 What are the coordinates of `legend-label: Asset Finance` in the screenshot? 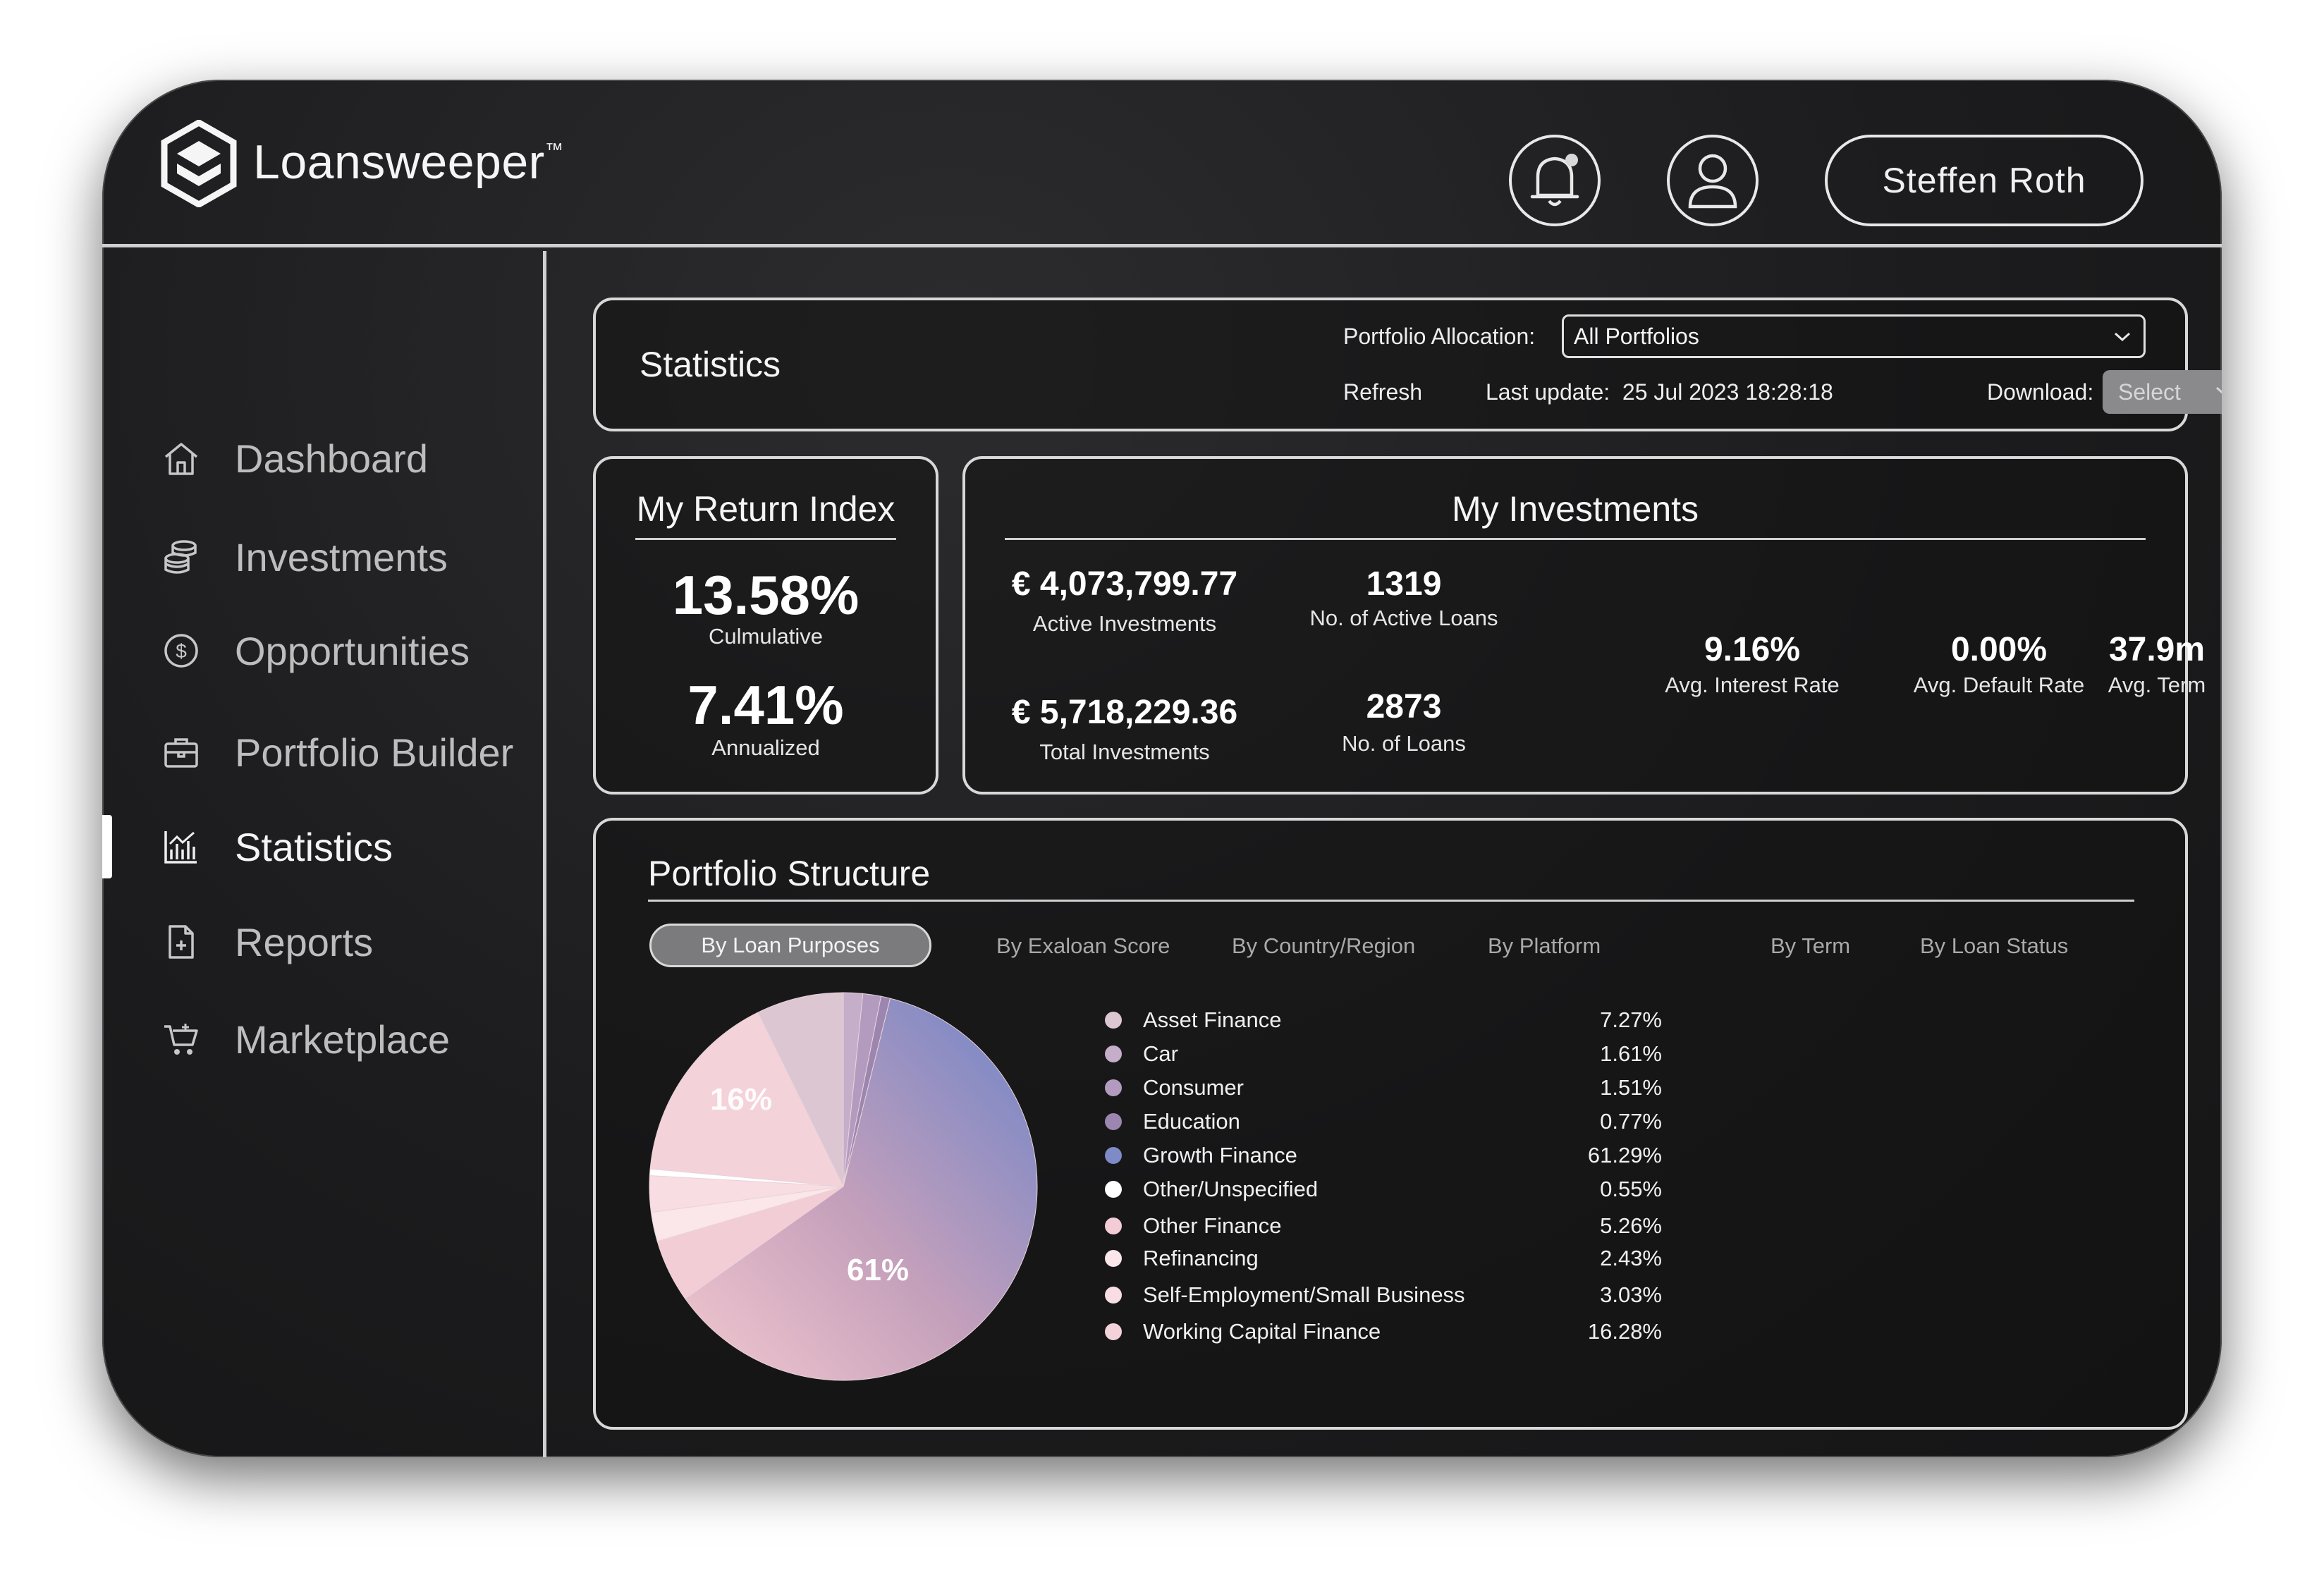 It's located at (1212, 1019).